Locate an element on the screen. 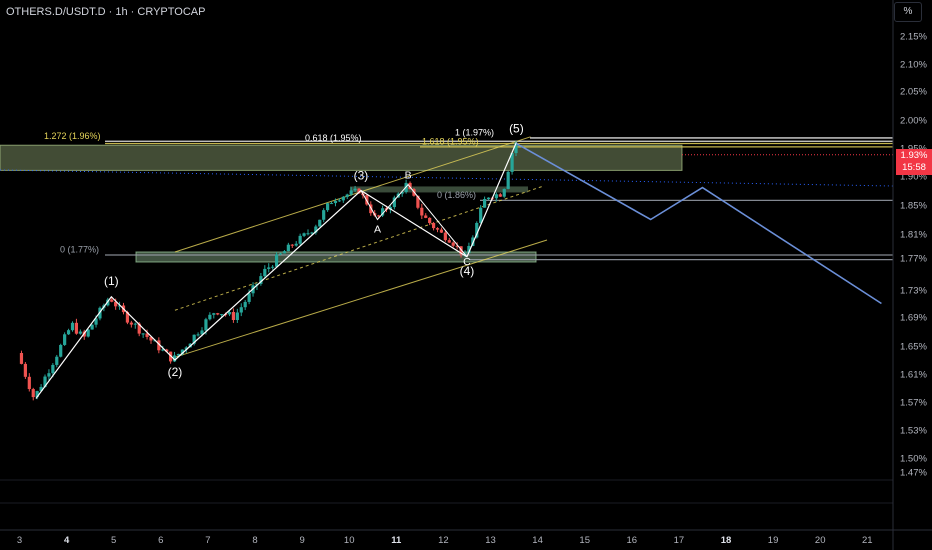 This screenshot has height=550, width=932. y-tick-label: 1.53% is located at coordinates (913, 431).